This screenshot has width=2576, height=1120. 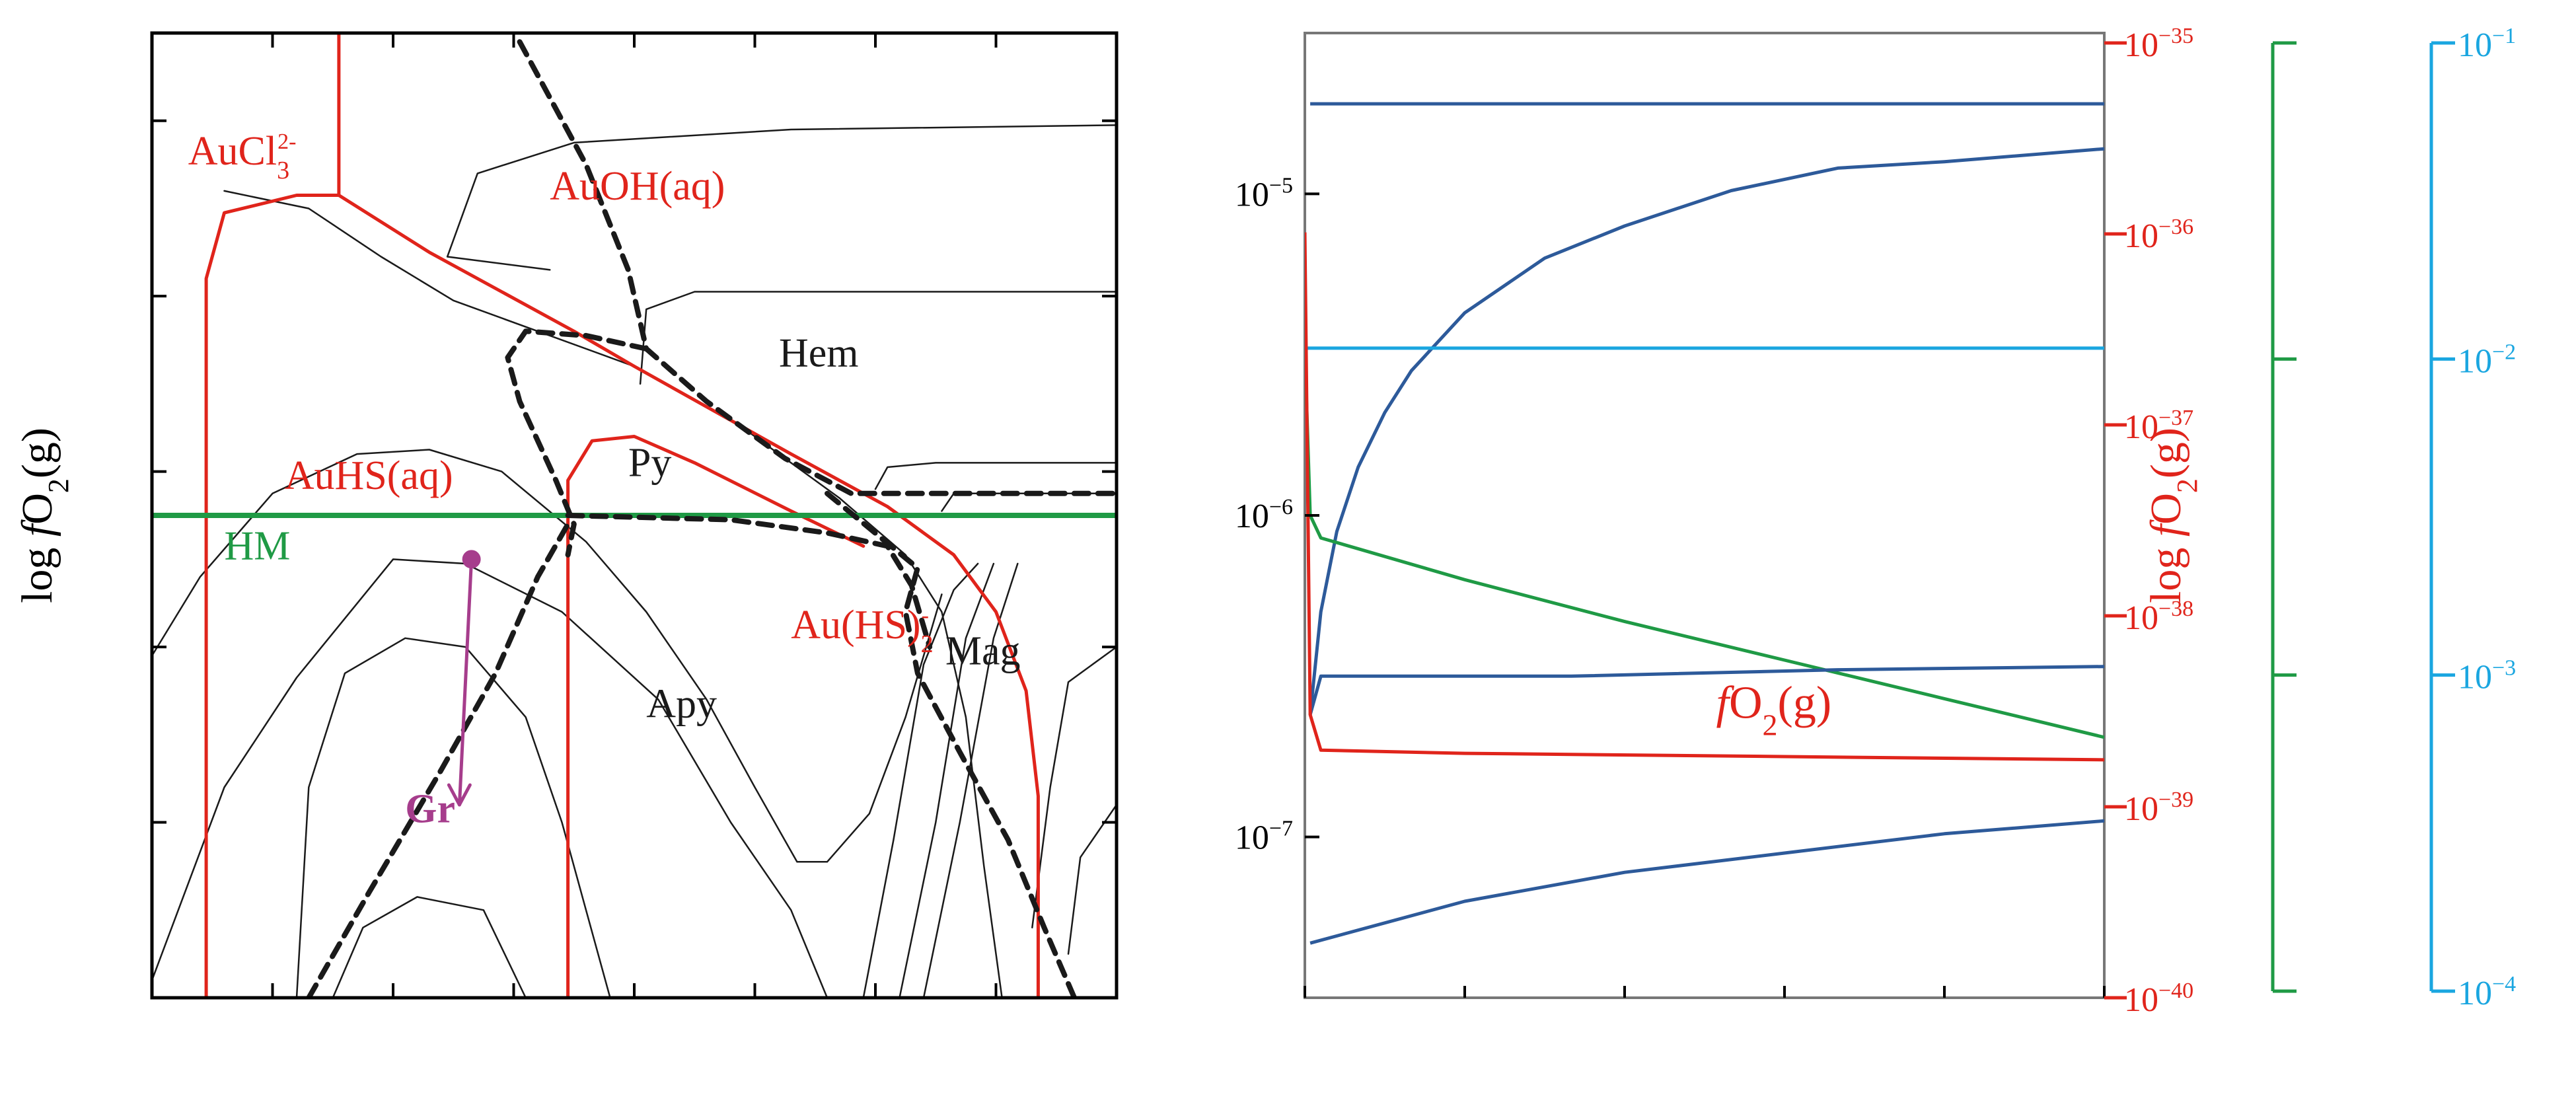 What do you see at coordinates (37, 570) in the screenshot?
I see `ylabel-log: log` at bounding box center [37, 570].